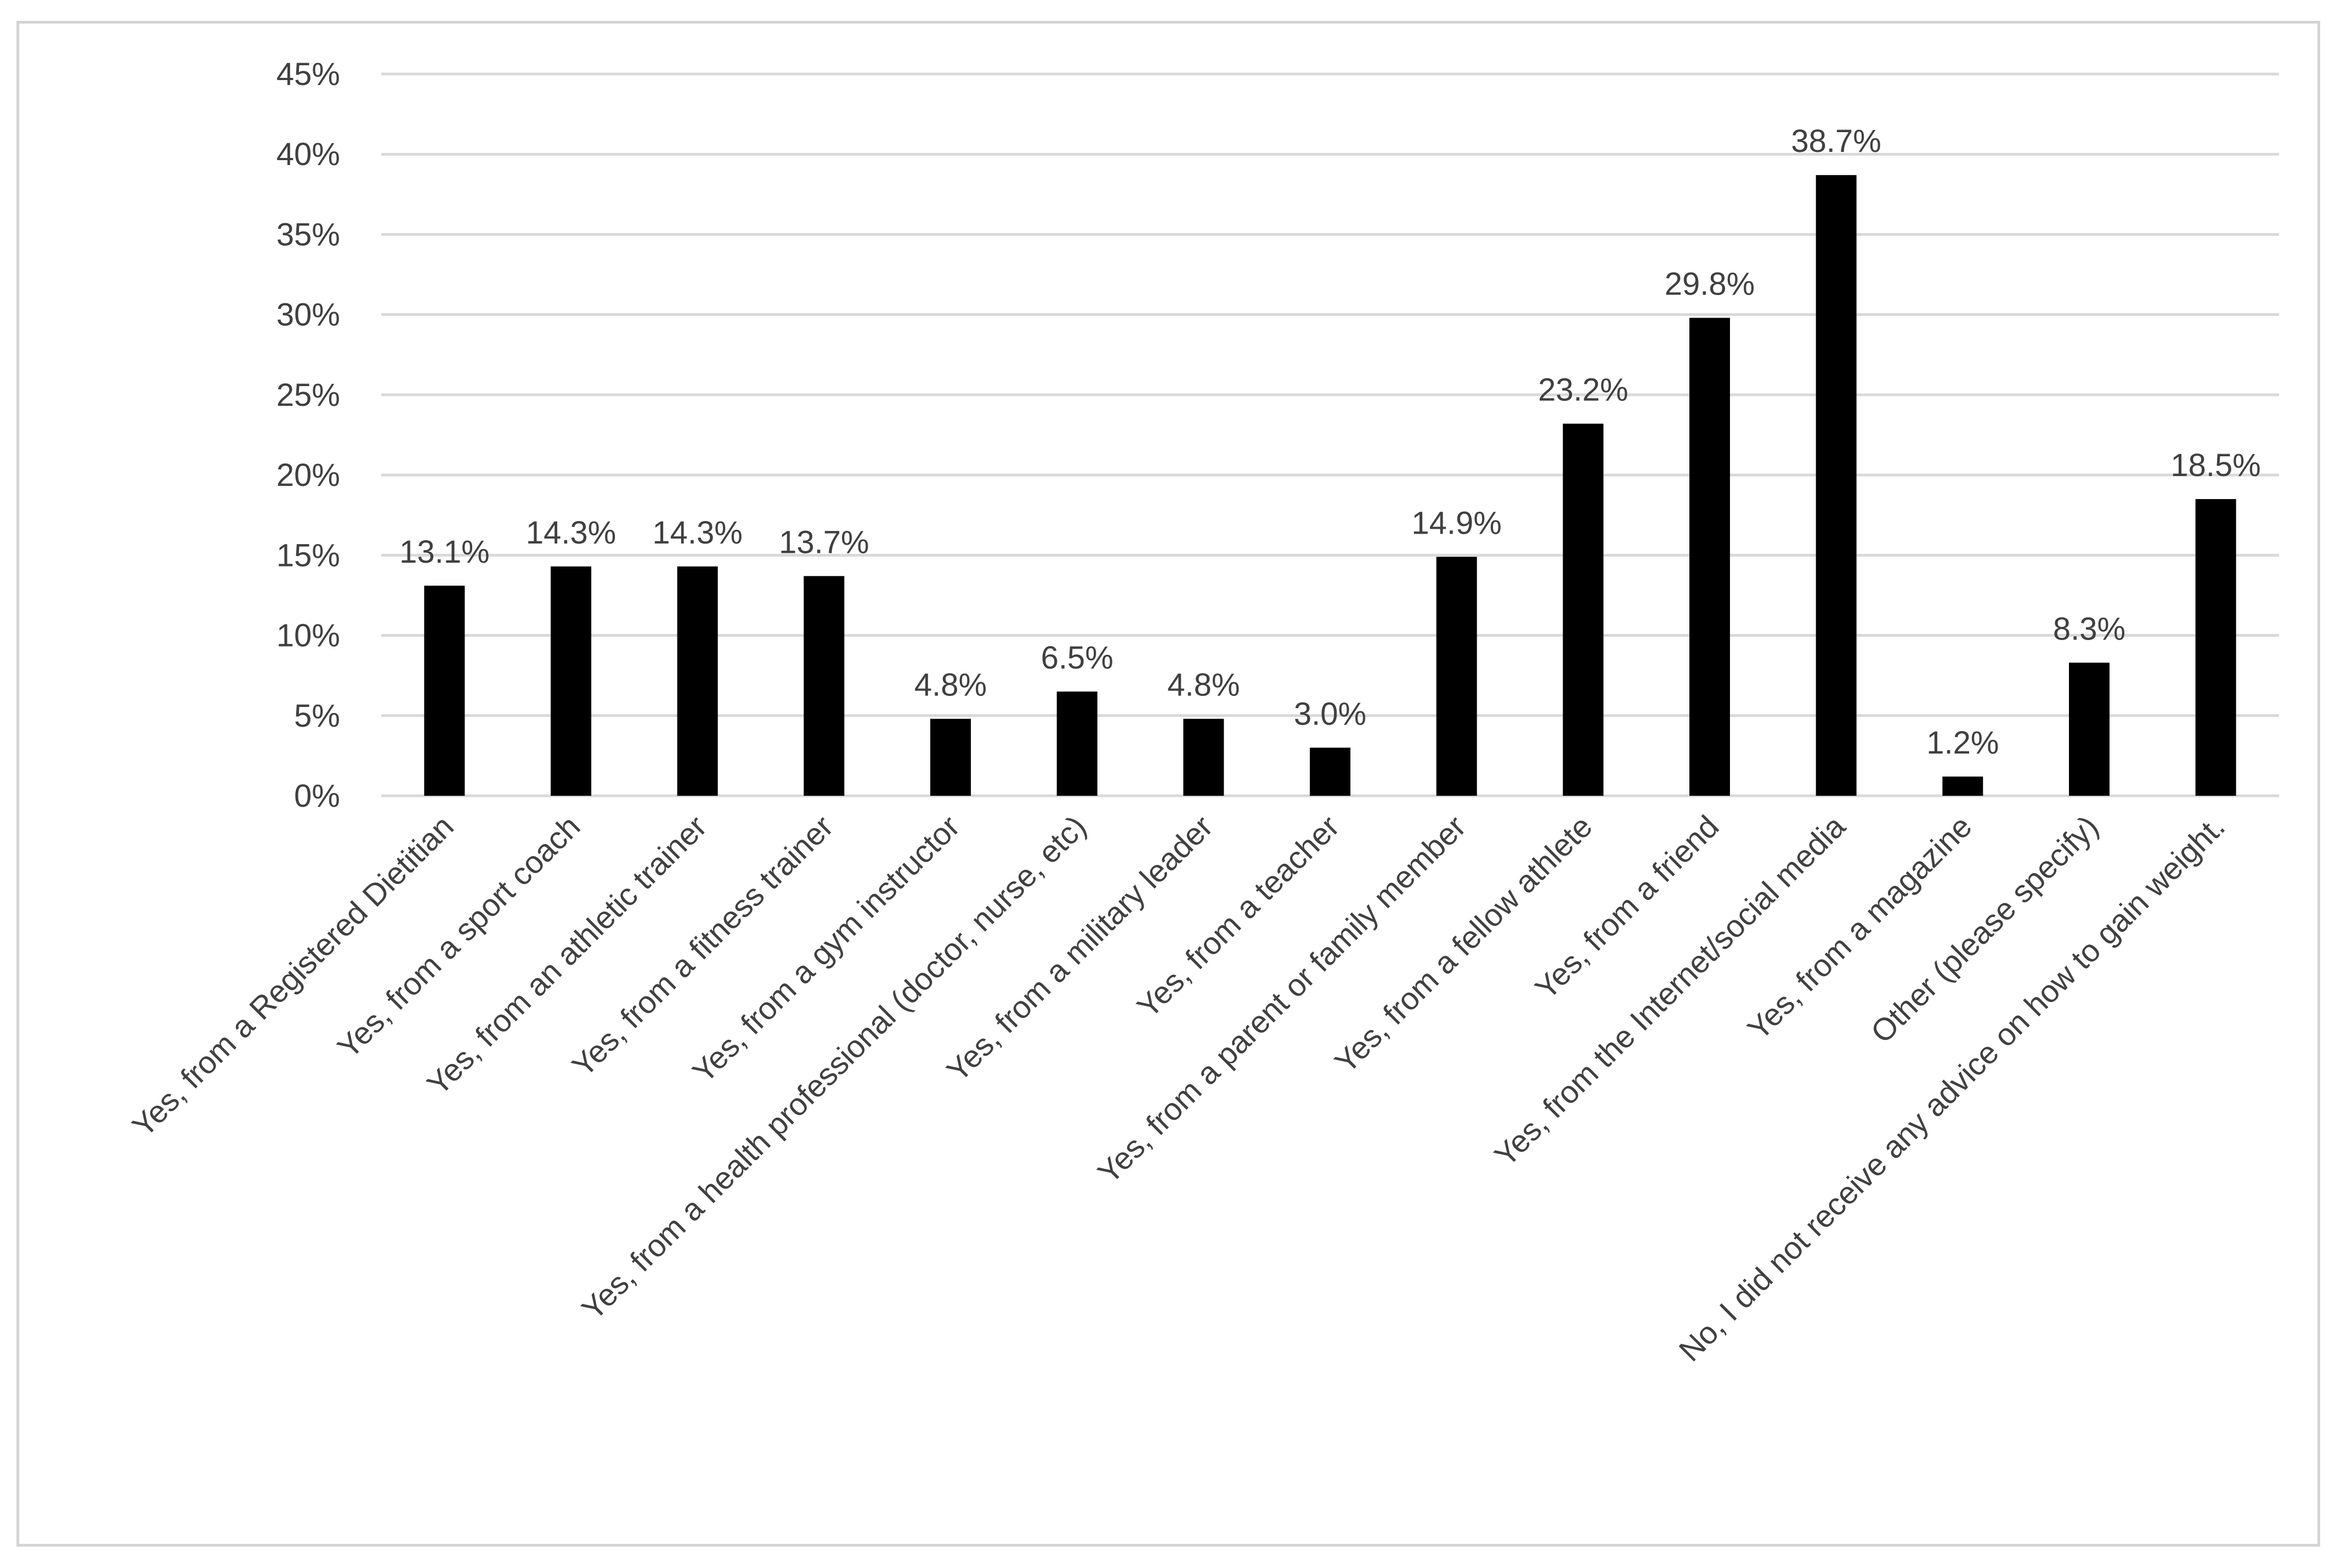  I want to click on x-tick-label: Yes, from a military leader, so click(1080, 949).